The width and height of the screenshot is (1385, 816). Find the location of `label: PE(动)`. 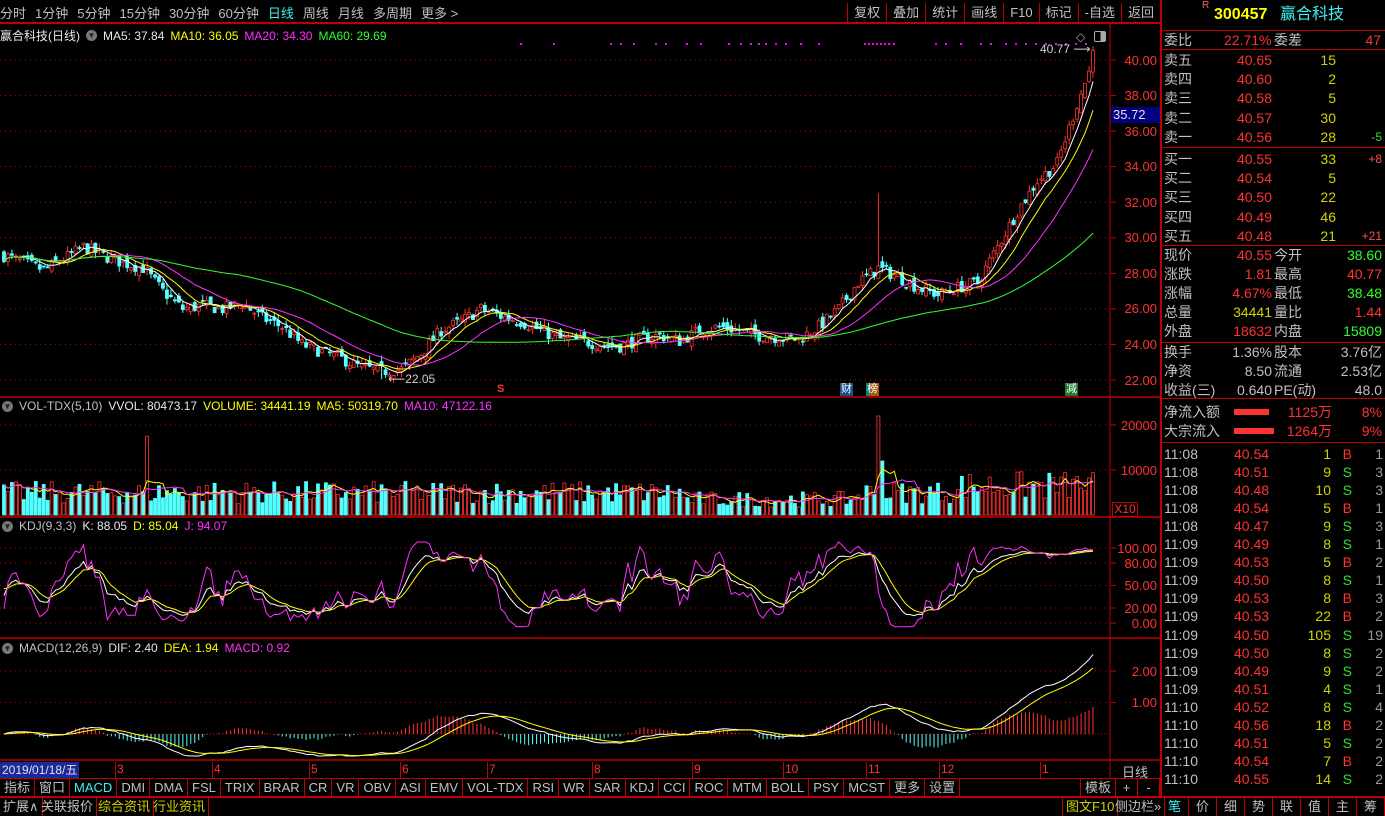

label: PE(动) is located at coordinates (1295, 390).